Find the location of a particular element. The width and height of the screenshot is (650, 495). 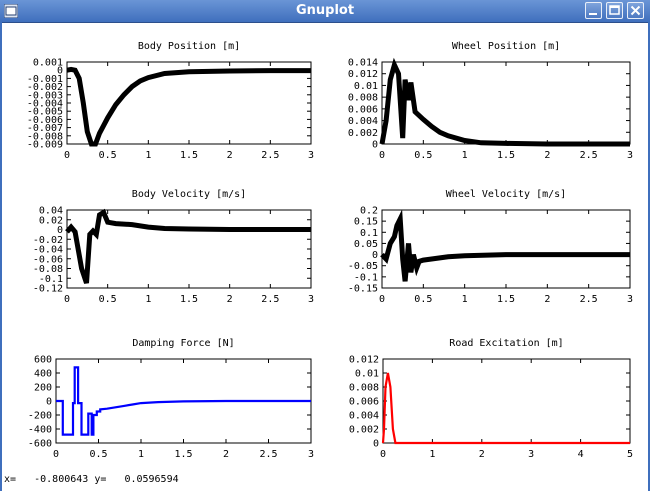

close-button is located at coordinates (635, 10).